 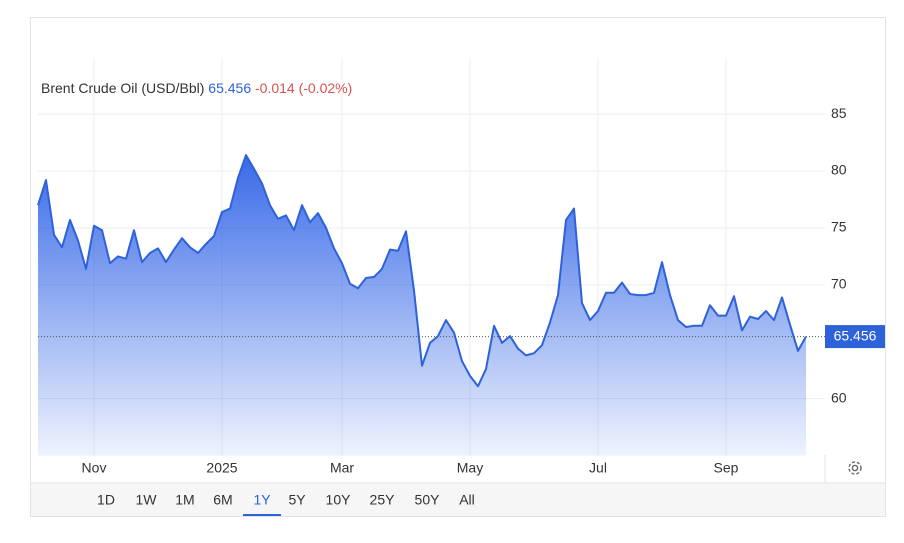 What do you see at coordinates (428, 500) in the screenshot?
I see `range-button: 50Y` at bounding box center [428, 500].